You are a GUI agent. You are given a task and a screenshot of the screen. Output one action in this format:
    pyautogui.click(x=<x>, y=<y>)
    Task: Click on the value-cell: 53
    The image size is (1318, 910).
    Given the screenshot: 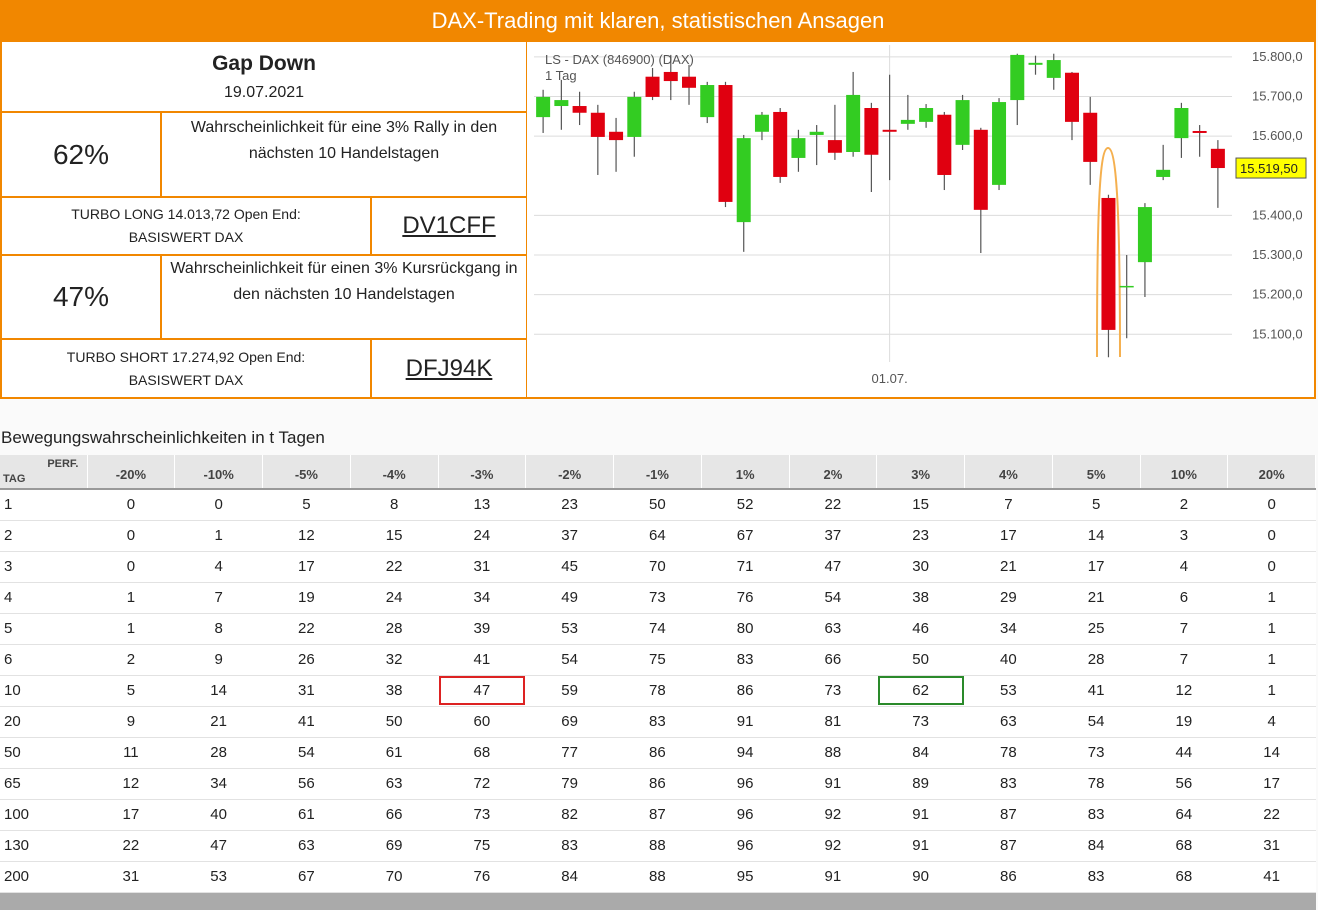 What is the action you would take?
    pyautogui.click(x=569, y=629)
    